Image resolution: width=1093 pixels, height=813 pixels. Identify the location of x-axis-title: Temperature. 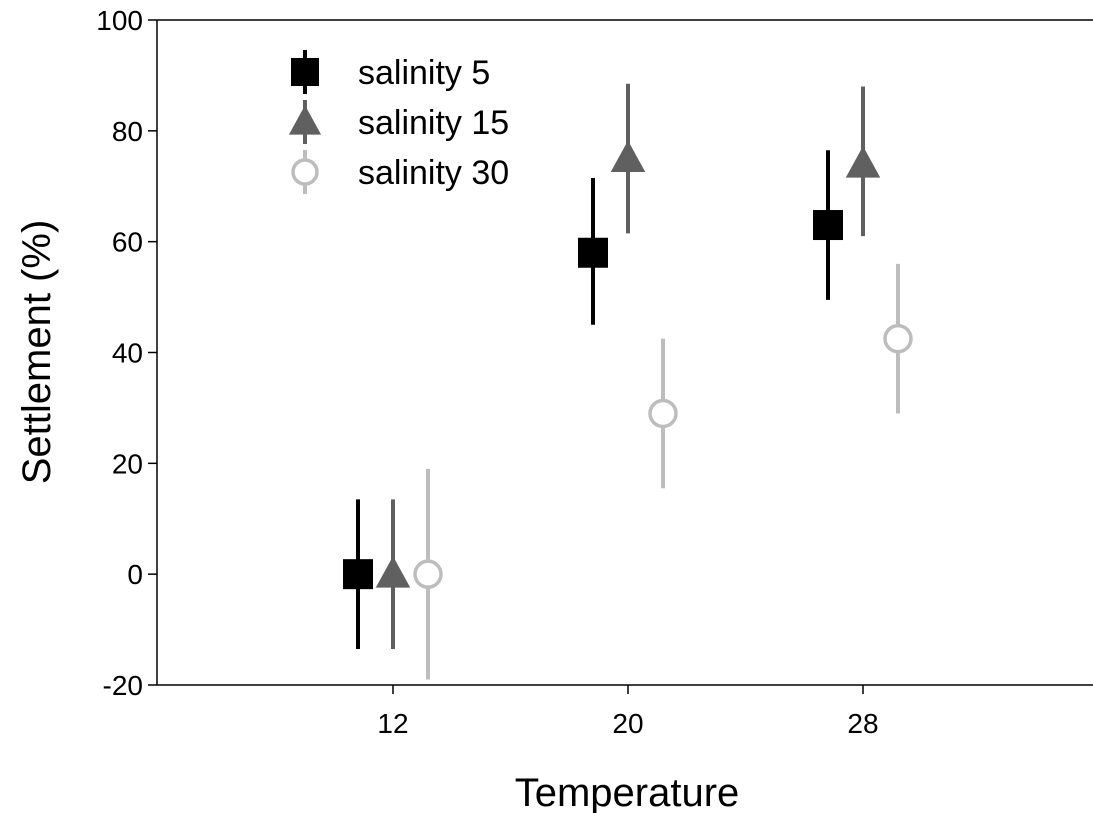
(627, 792).